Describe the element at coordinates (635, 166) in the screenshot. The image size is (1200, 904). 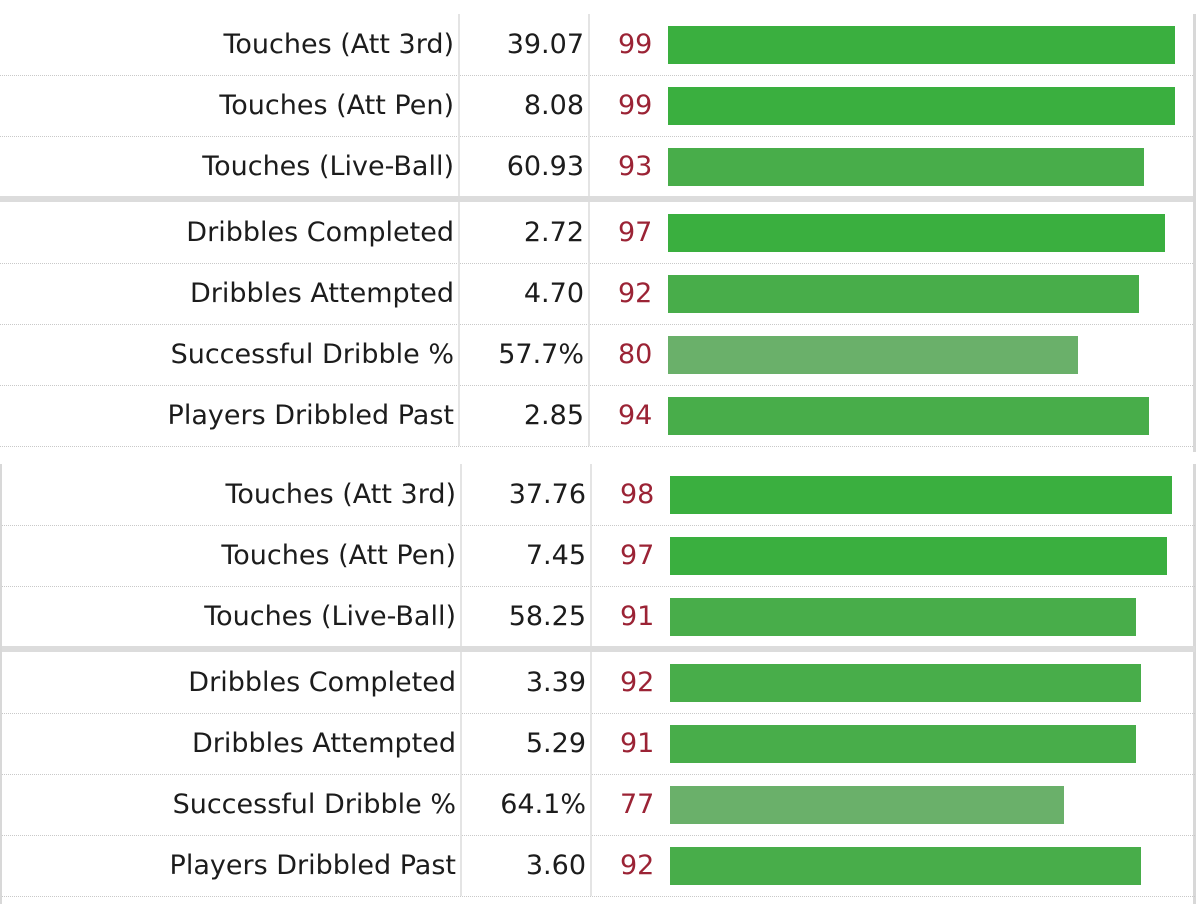
I see `percentile-value: 93` at that location.